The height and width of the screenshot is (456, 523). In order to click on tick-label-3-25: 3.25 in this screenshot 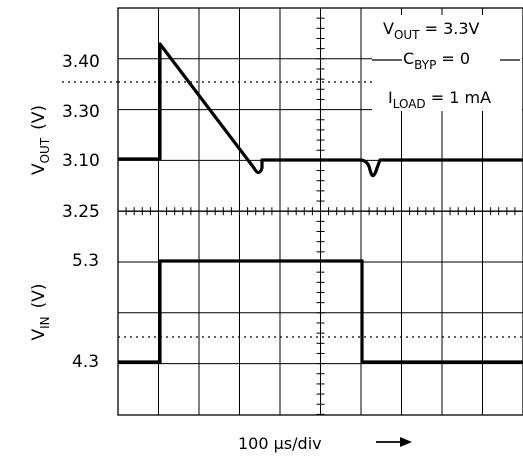, I will do `click(81, 212)`.